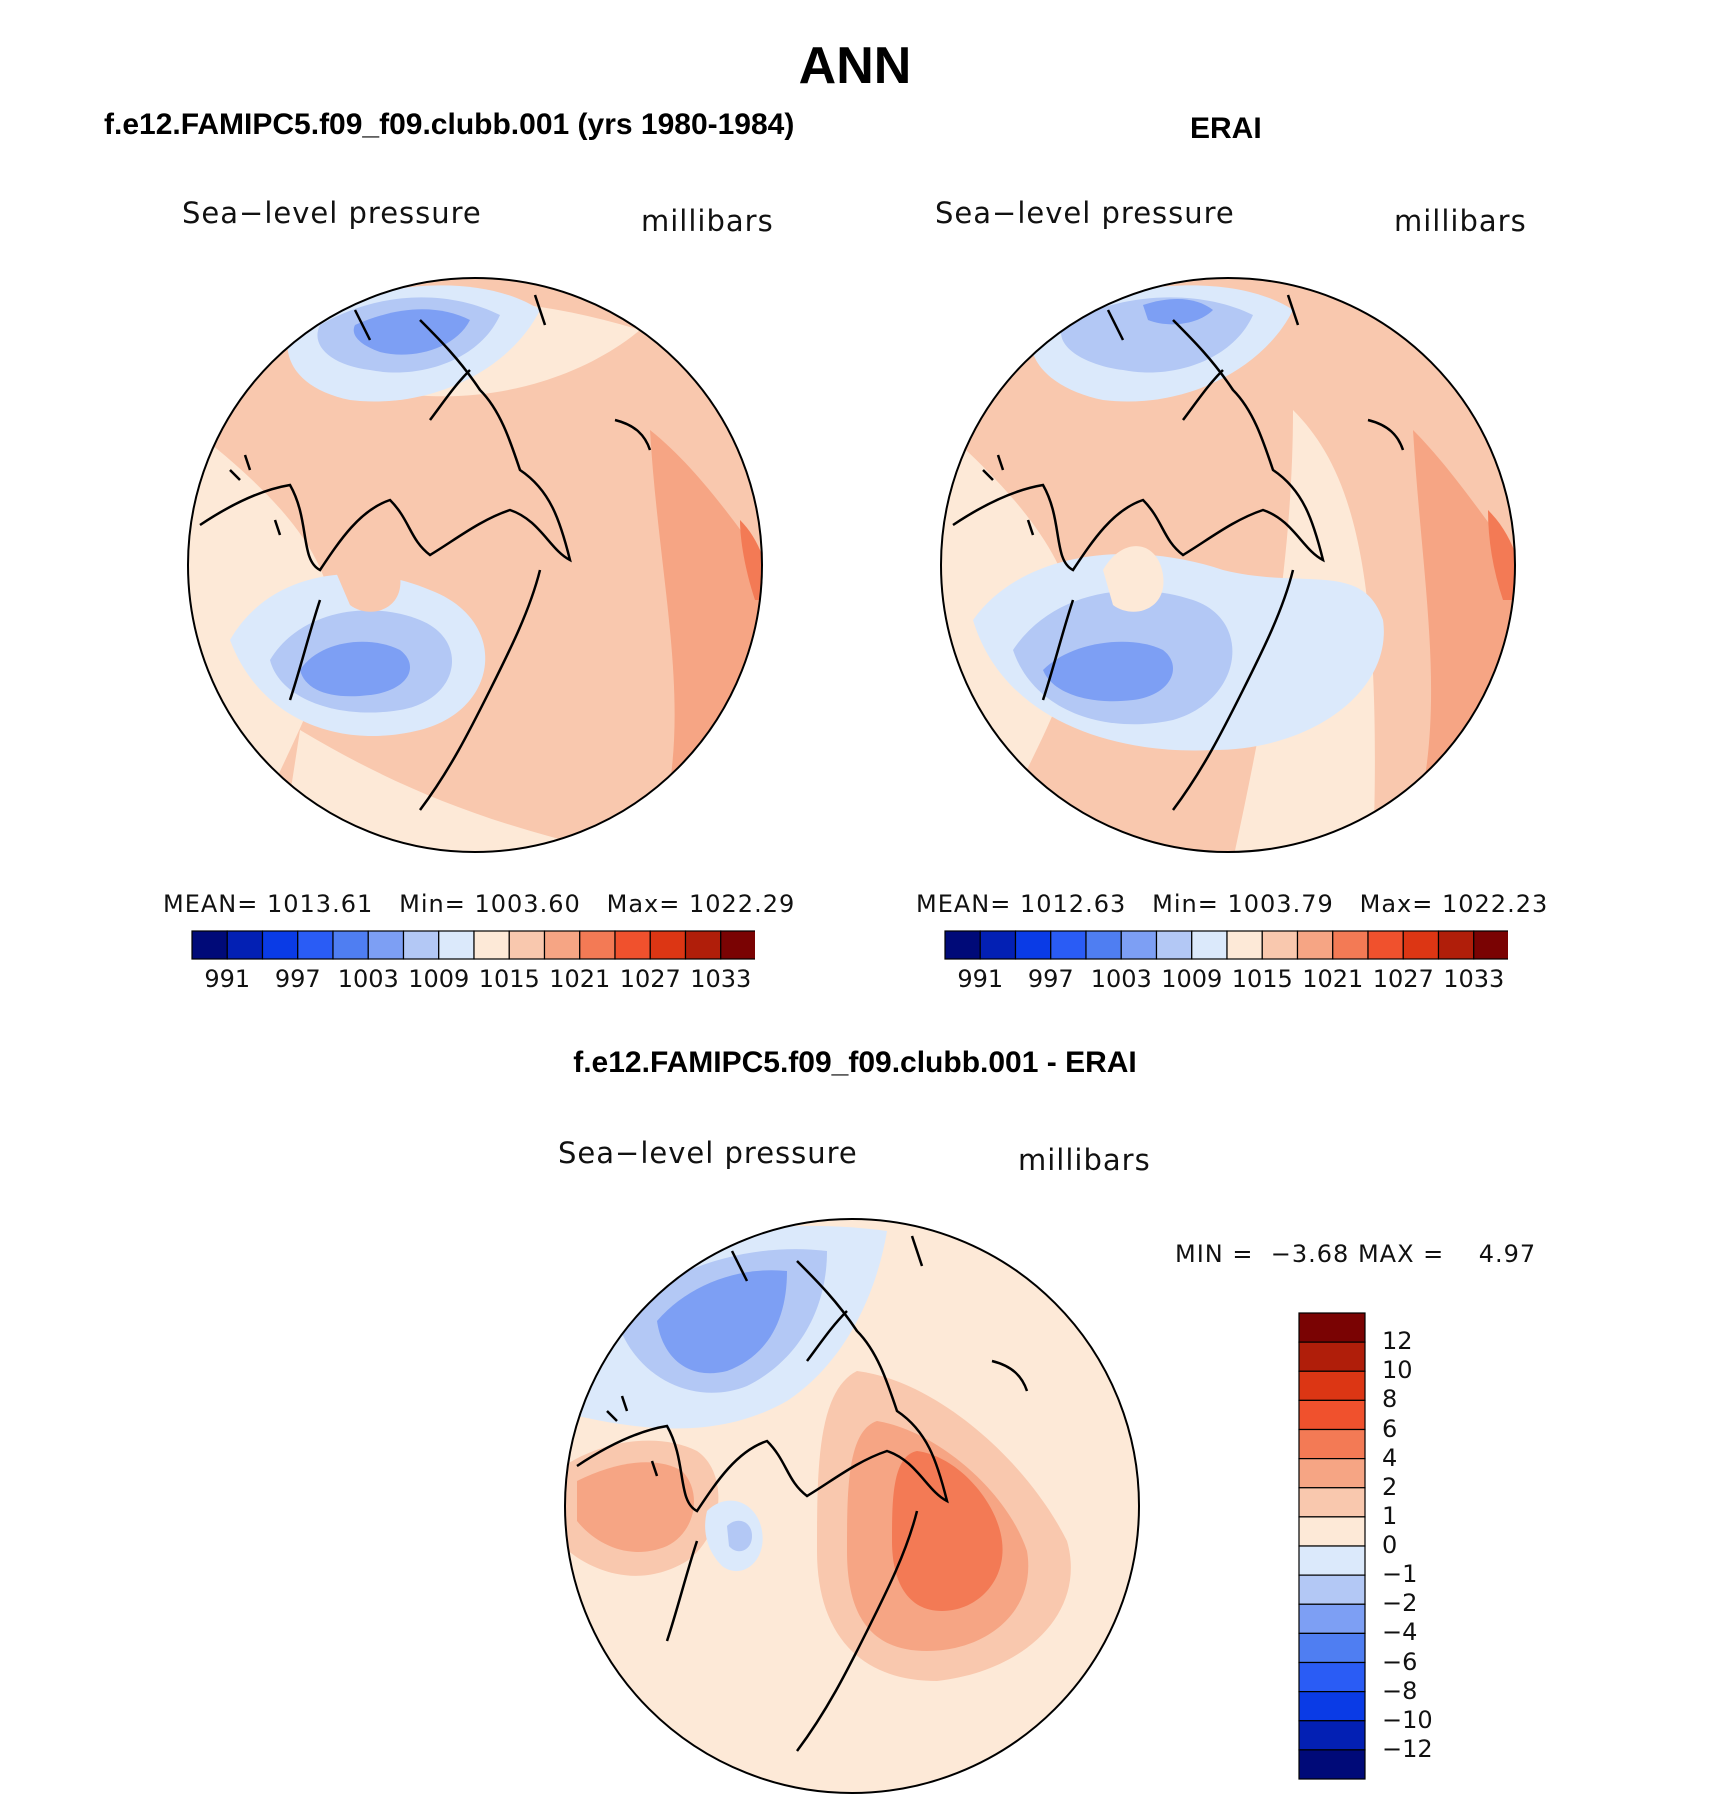 Image resolution: width=1710 pixels, height=1800 pixels. Describe the element at coordinates (1310, 1254) in the screenshot. I see `difference-min-value: −3.68` at that location.